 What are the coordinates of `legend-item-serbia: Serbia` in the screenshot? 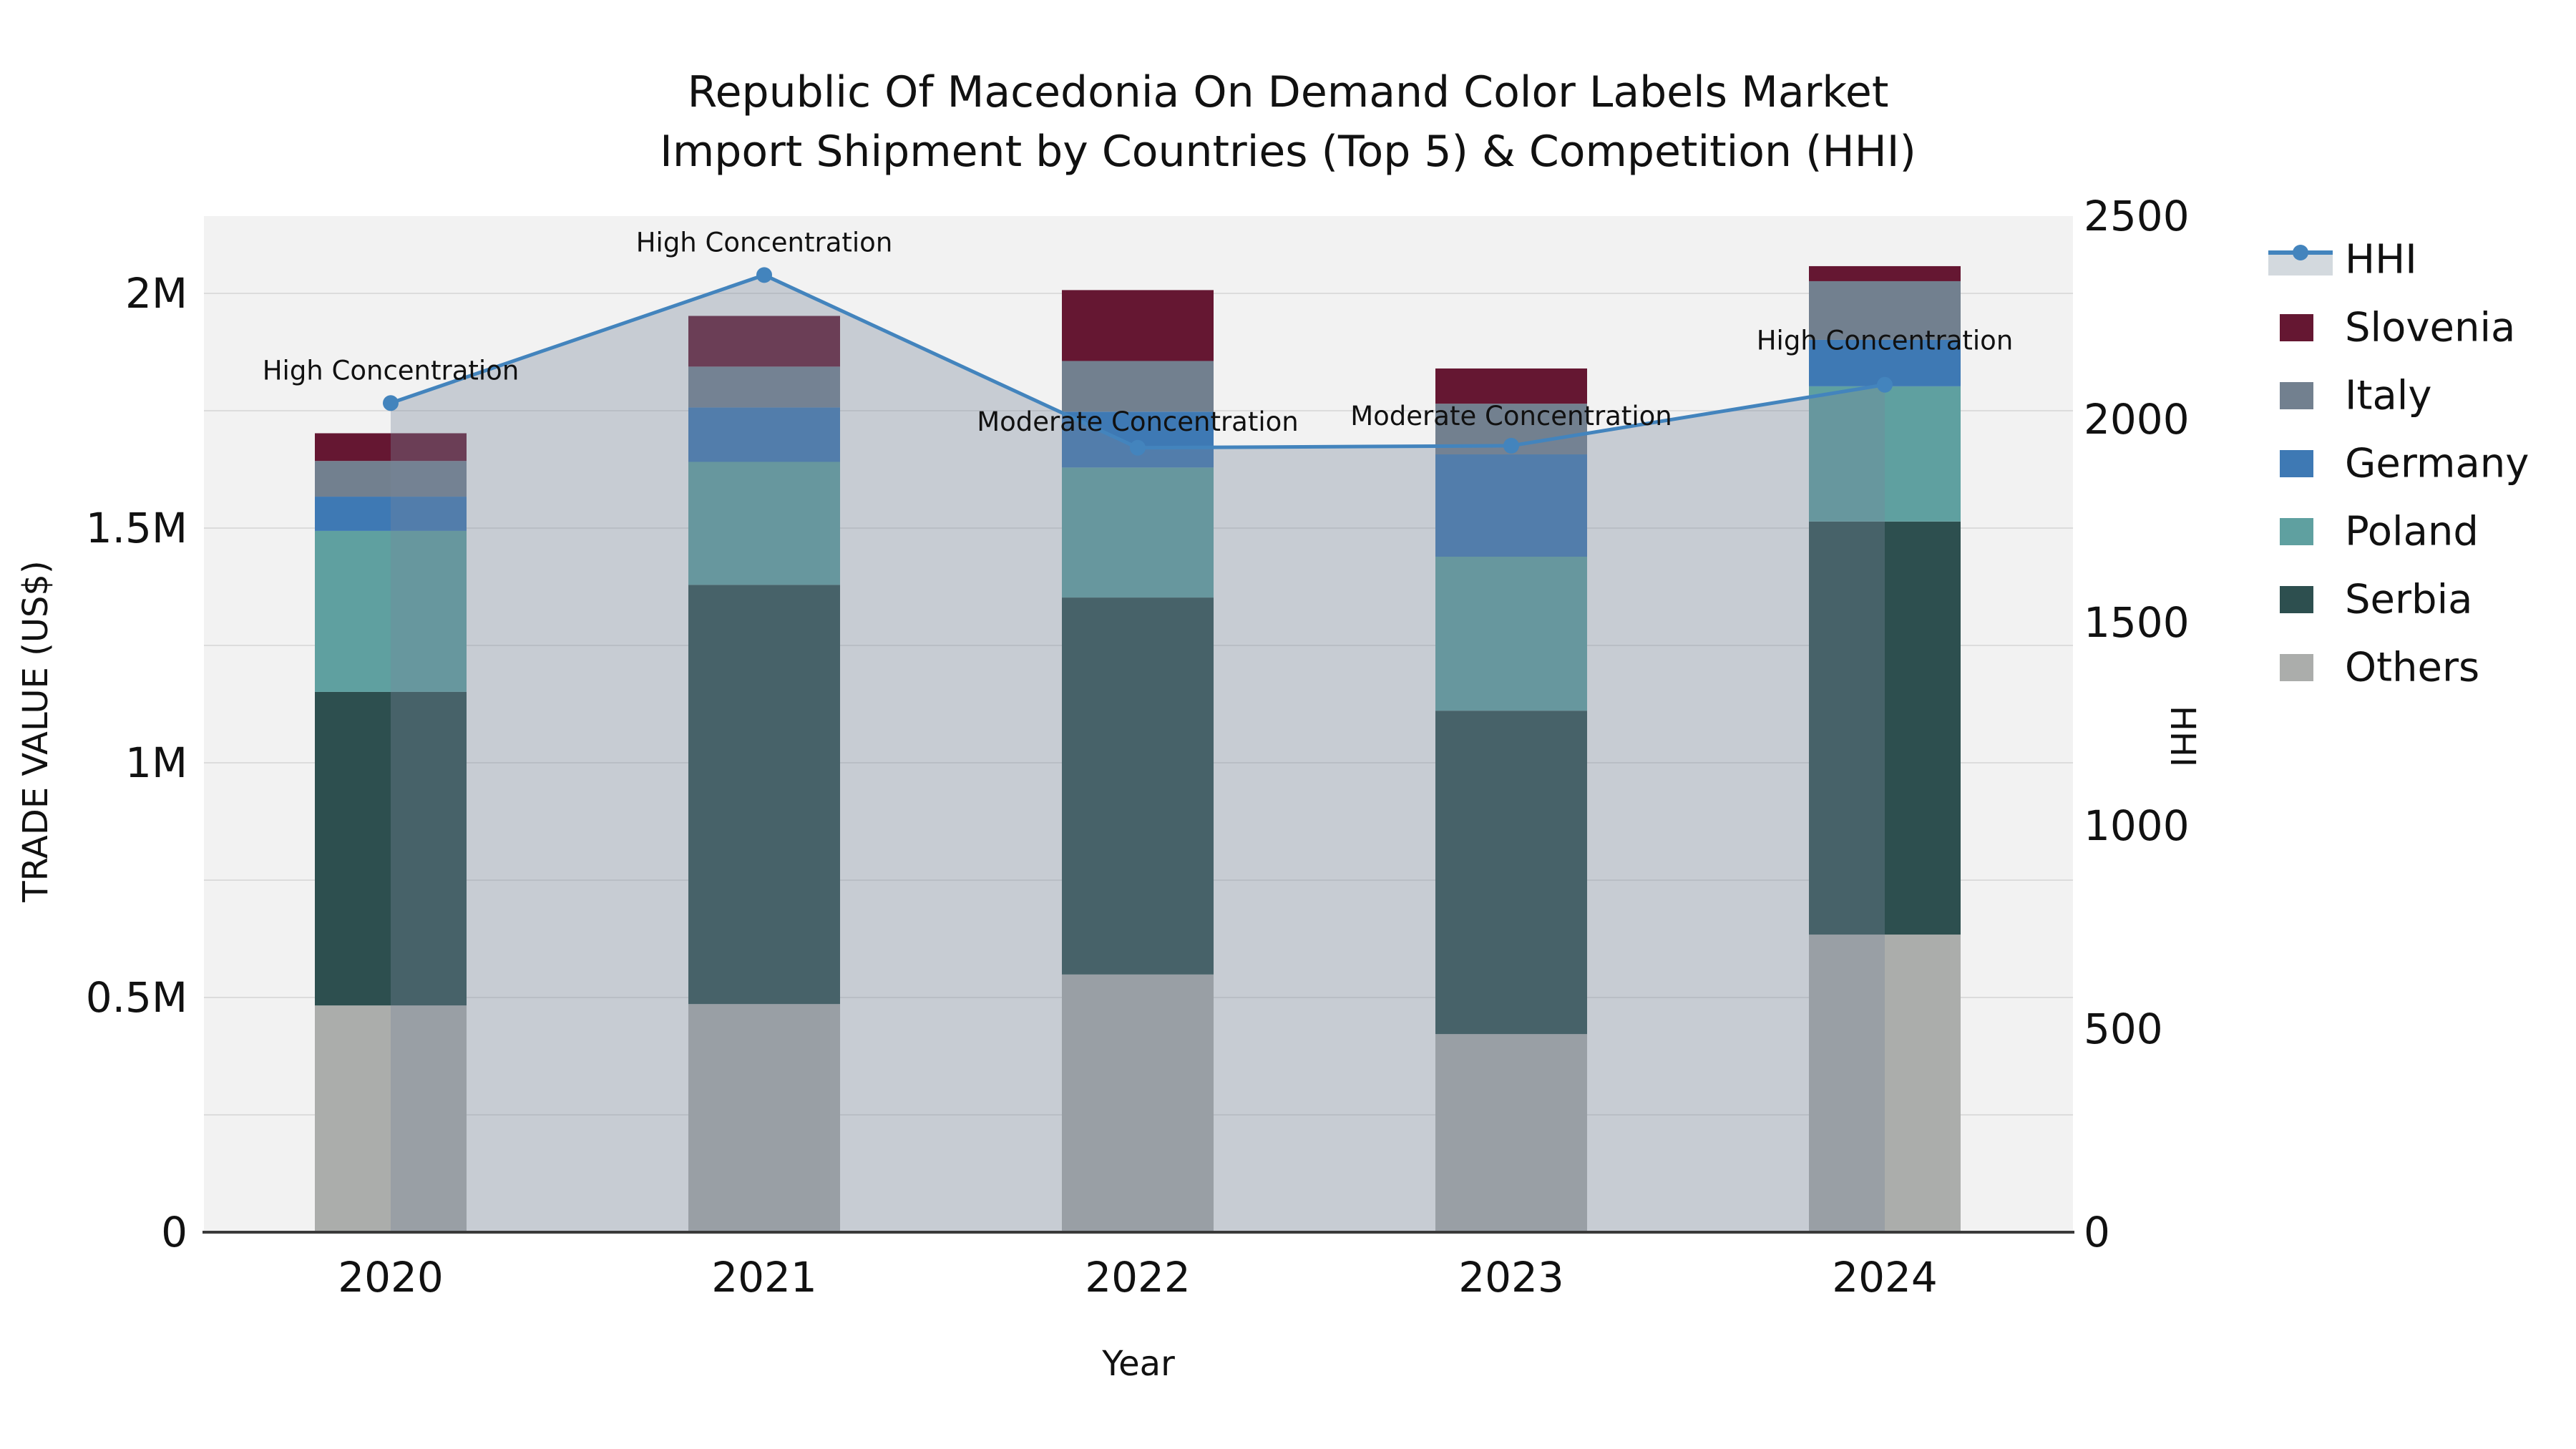 It's located at (2376, 600).